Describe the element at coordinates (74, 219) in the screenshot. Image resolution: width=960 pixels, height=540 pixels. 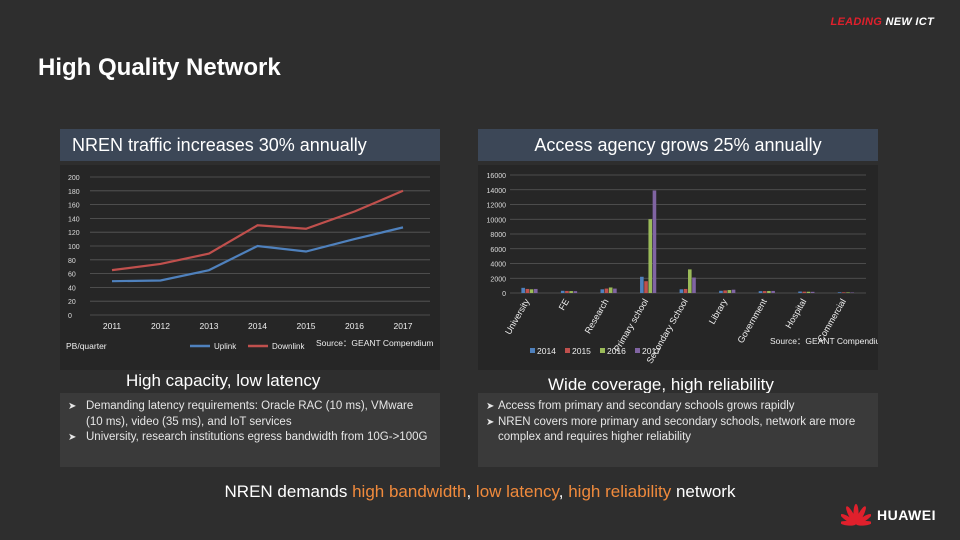
I see `y-tick-label: 140` at that location.